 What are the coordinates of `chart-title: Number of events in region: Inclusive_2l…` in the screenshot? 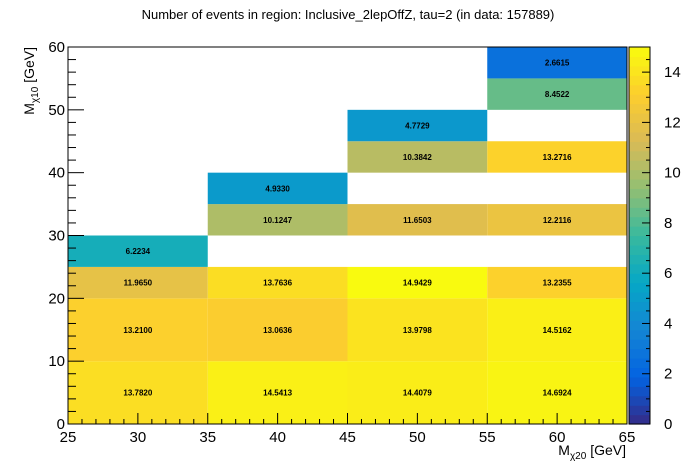 It's located at (348, 14).